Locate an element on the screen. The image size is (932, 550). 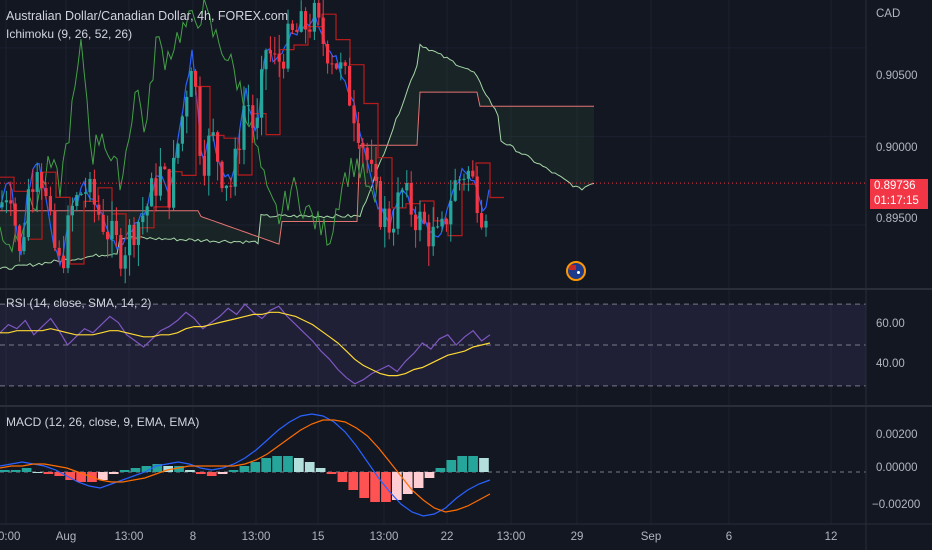
time-axis-label: 22 is located at coordinates (447, 537).